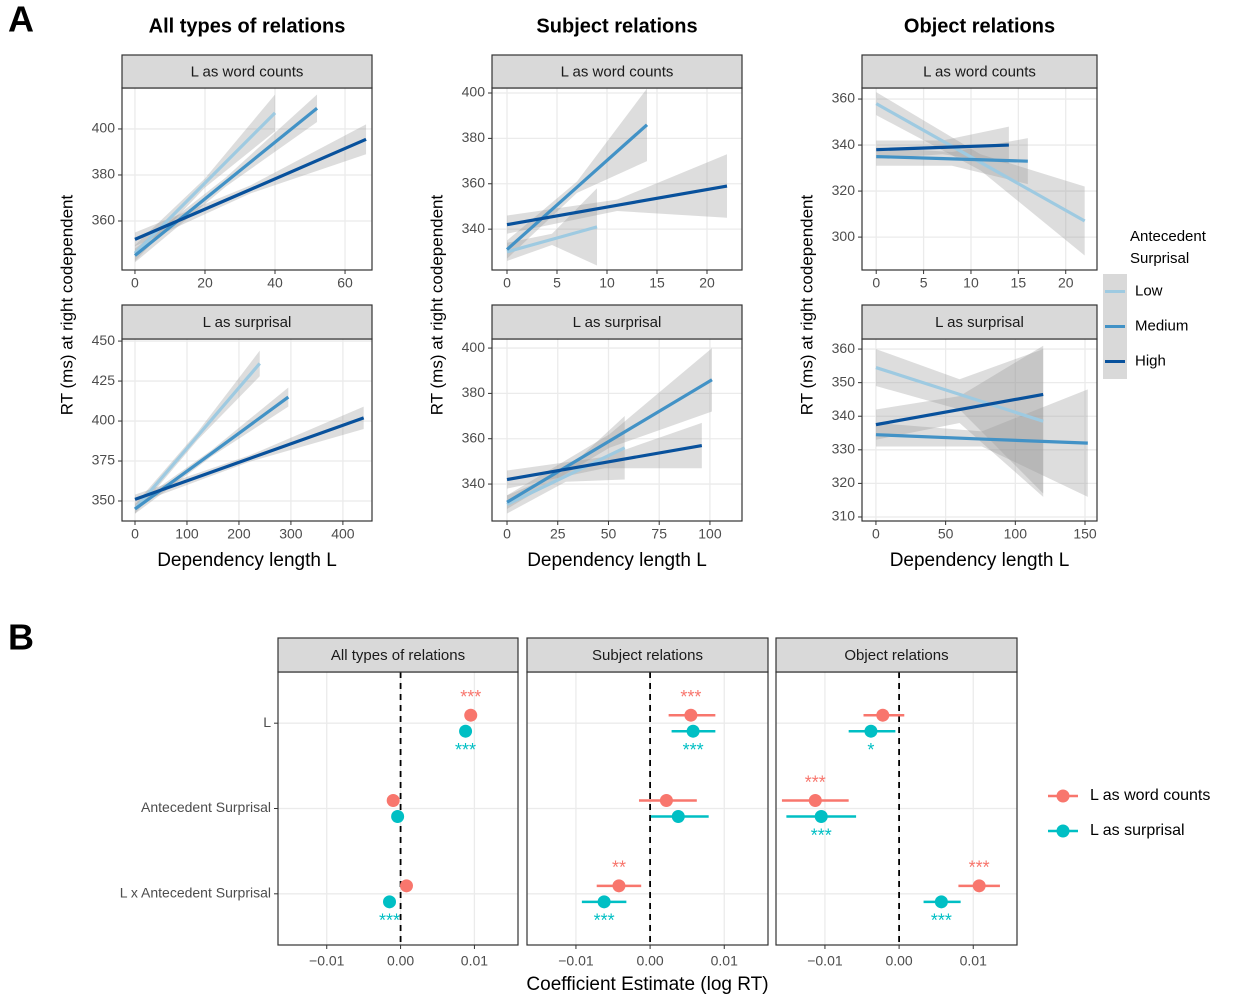 The image size is (1250, 1000). I want to click on y-tick-label: 350, so click(104, 500).